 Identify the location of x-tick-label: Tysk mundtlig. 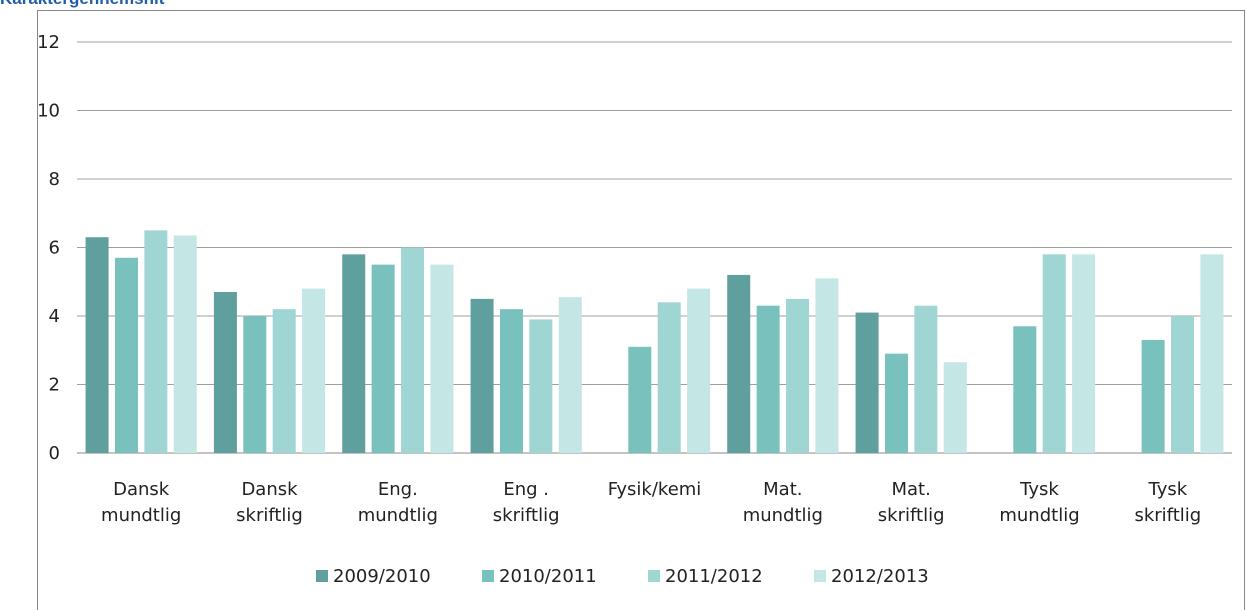
(1039, 502).